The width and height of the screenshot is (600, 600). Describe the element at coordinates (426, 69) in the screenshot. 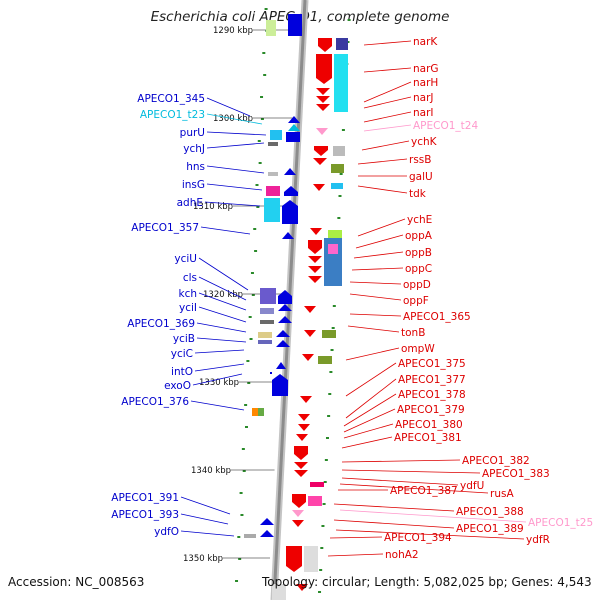

I see `gene-label-right: narG` at that location.